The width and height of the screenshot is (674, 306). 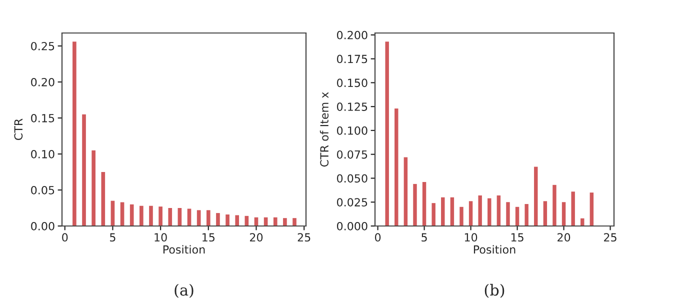 What do you see at coordinates (42, 118) in the screenshot?
I see `y-tick-label: 0.15` at bounding box center [42, 118].